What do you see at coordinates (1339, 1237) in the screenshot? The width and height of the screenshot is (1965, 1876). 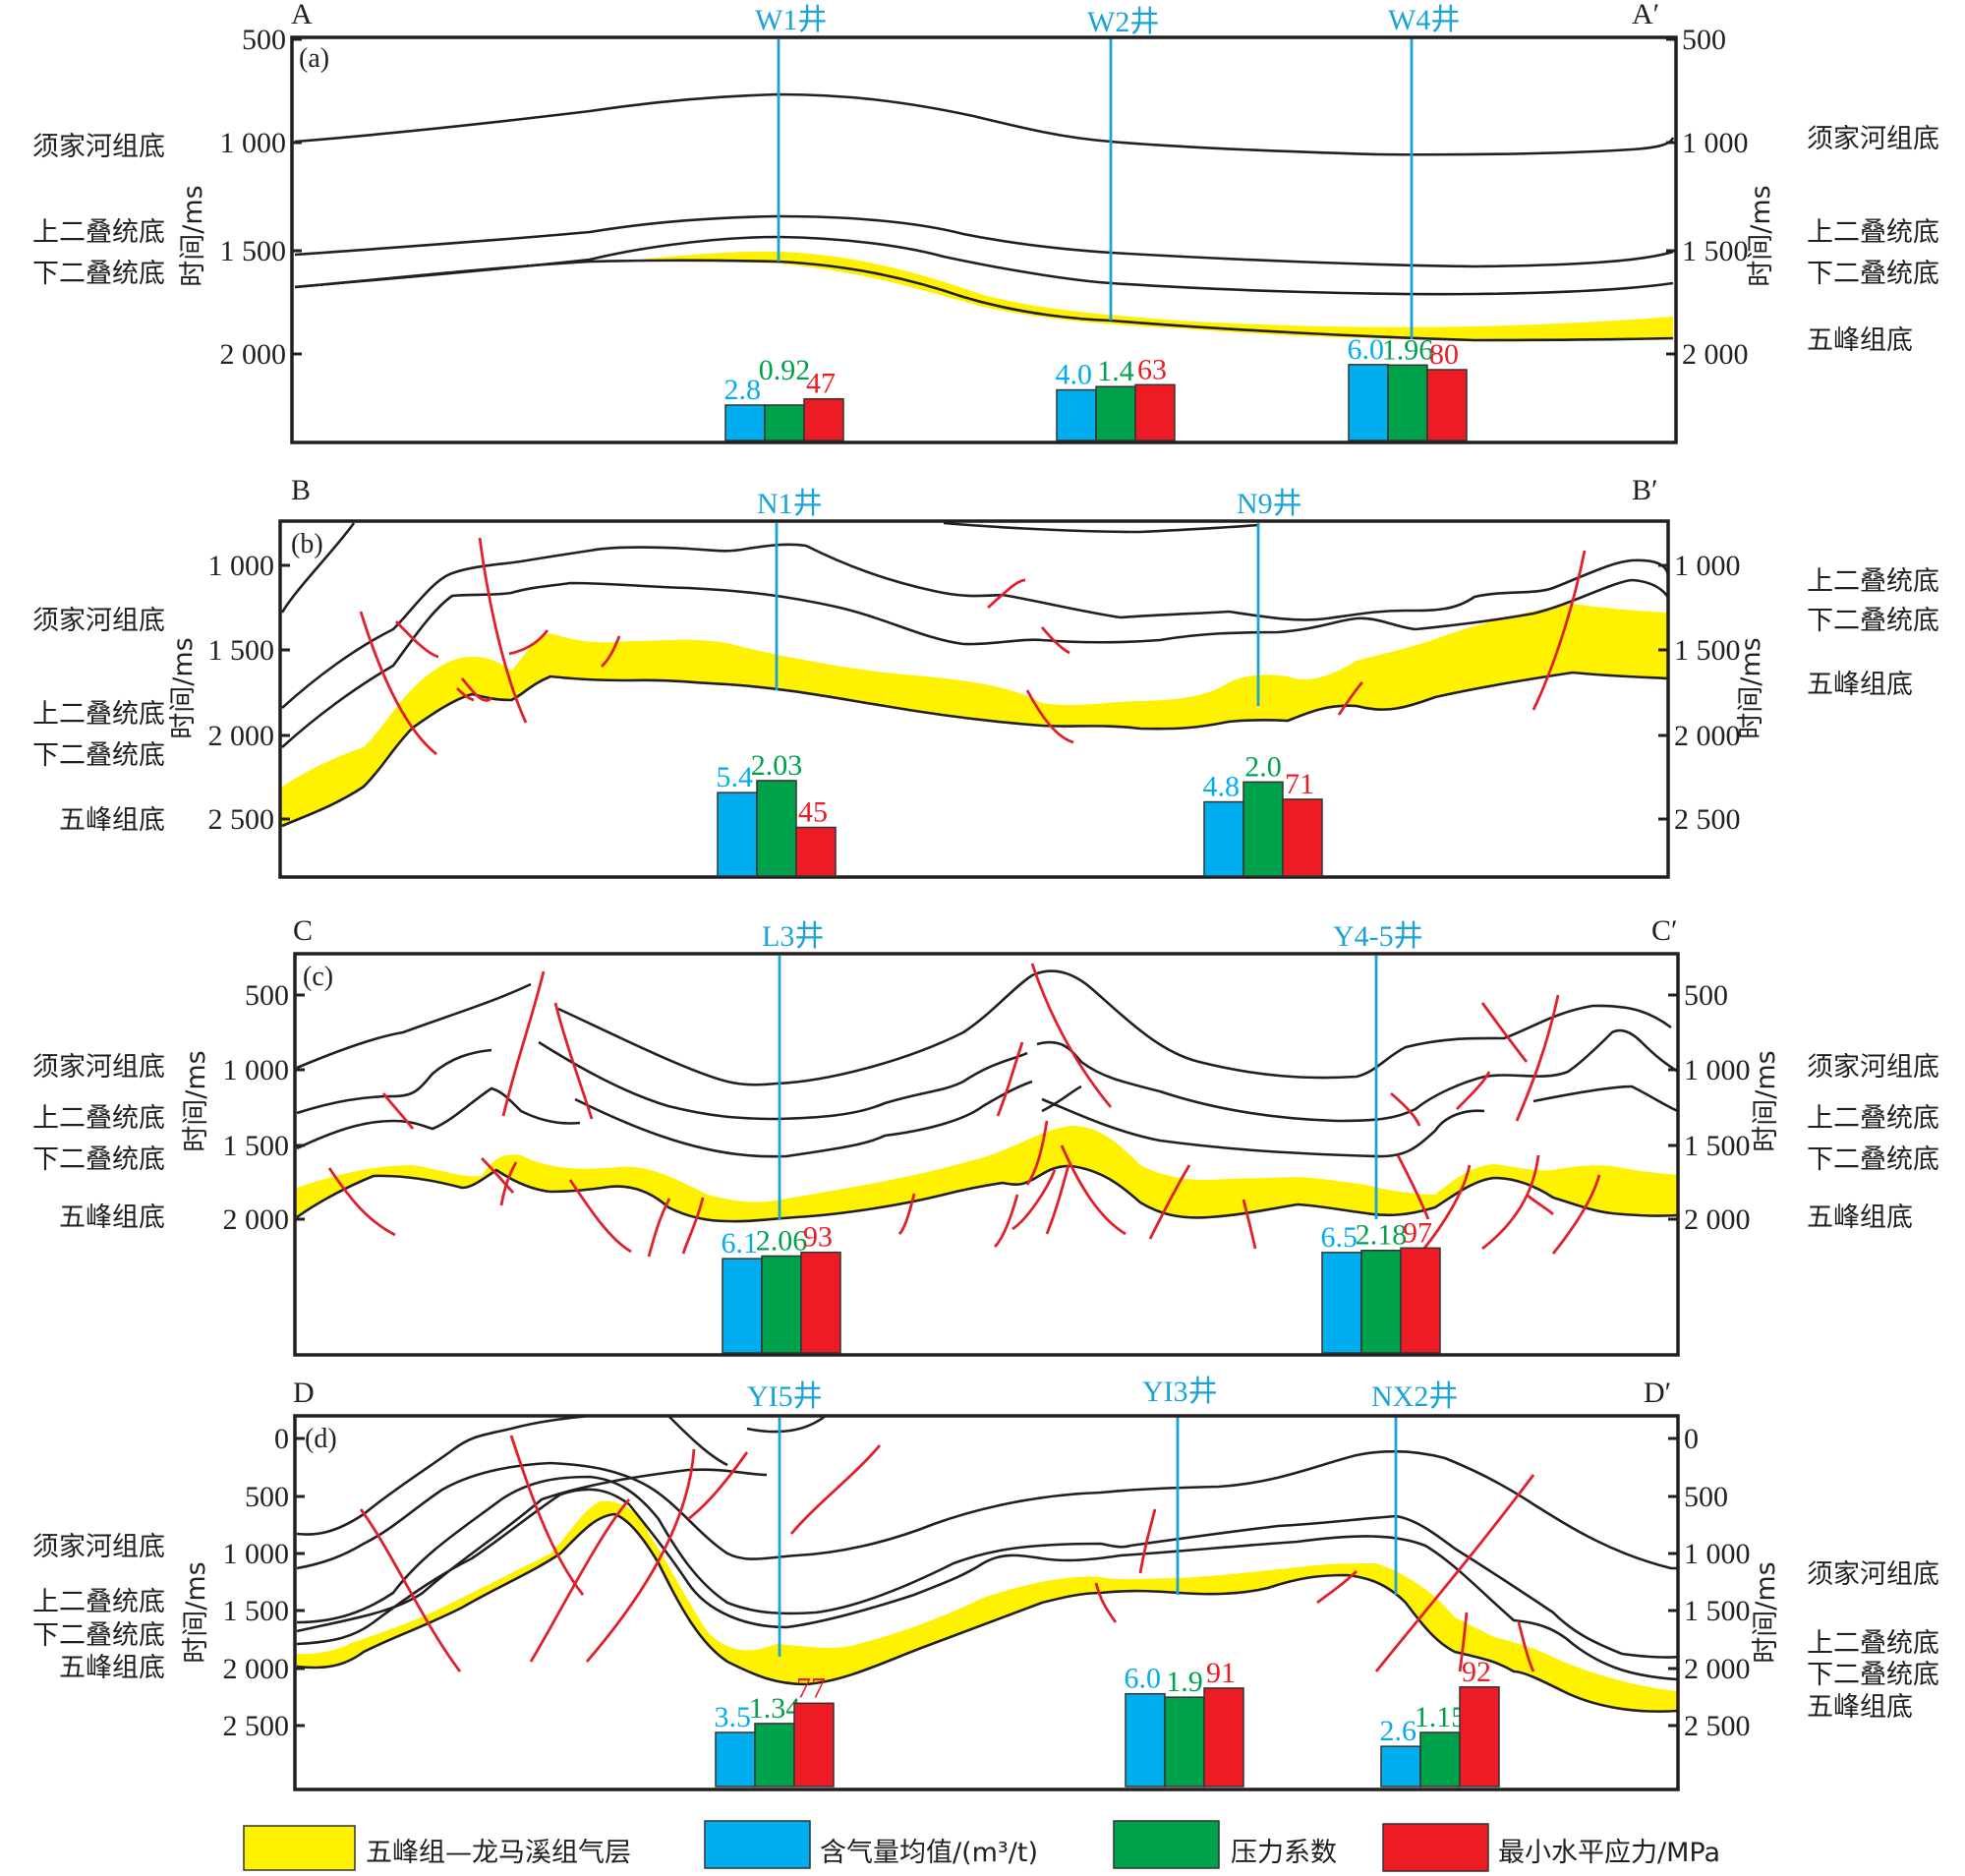 I see `value-label-gas-content: 6.5` at bounding box center [1339, 1237].